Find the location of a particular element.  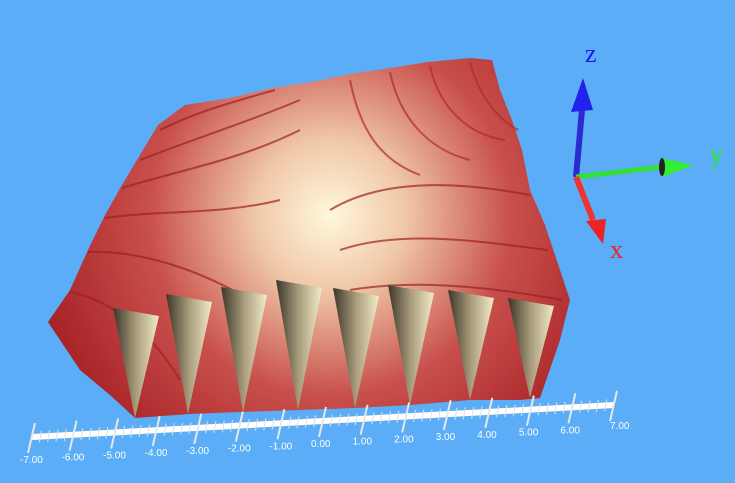

ruler-tick-label: -1.00 is located at coordinates (280, 446).